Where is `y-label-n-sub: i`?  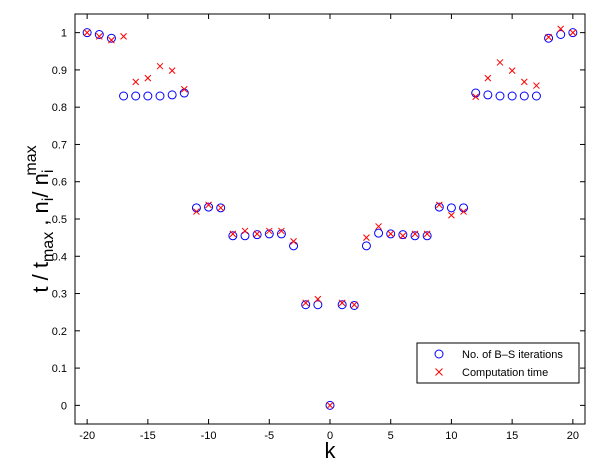 y-label-n-sub: i is located at coordinates (48, 200).